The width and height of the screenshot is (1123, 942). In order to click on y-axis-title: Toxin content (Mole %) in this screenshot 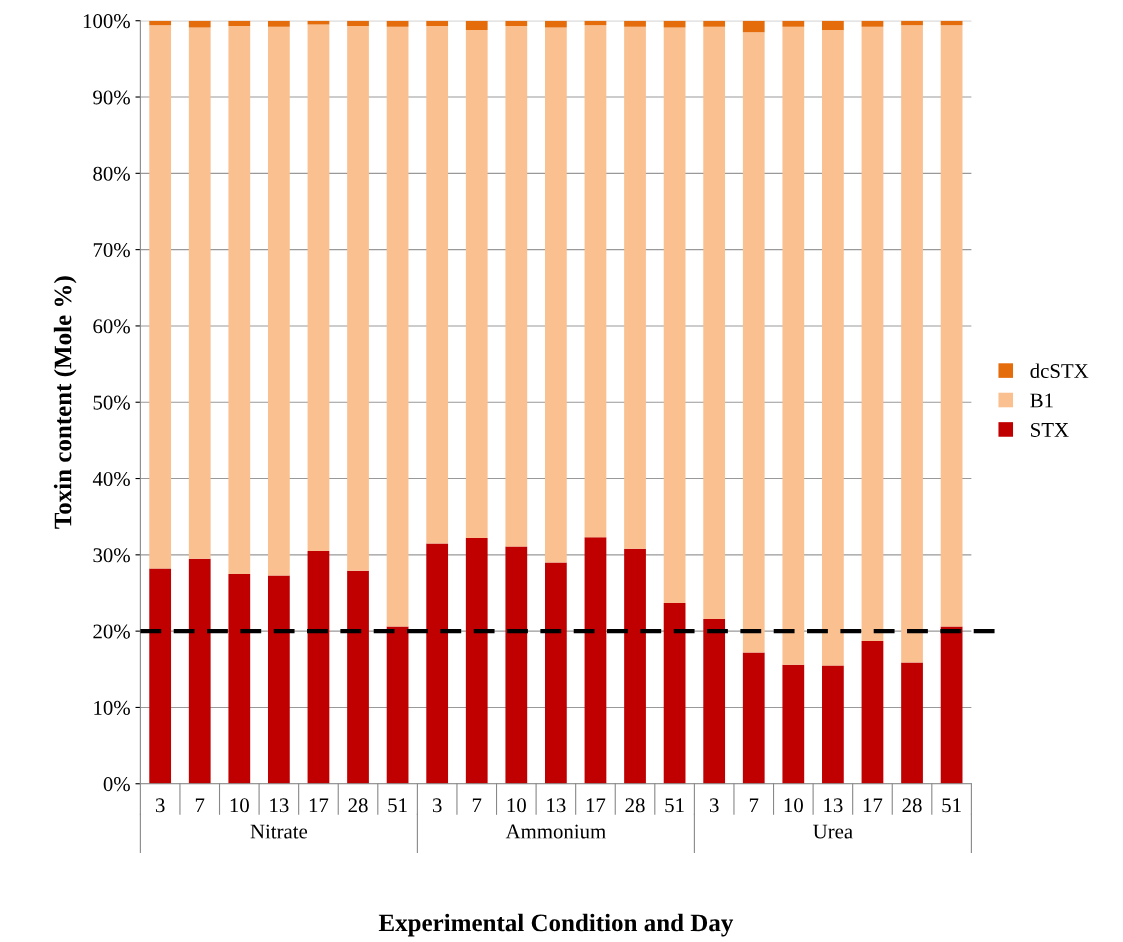, I will do `click(65, 402)`.